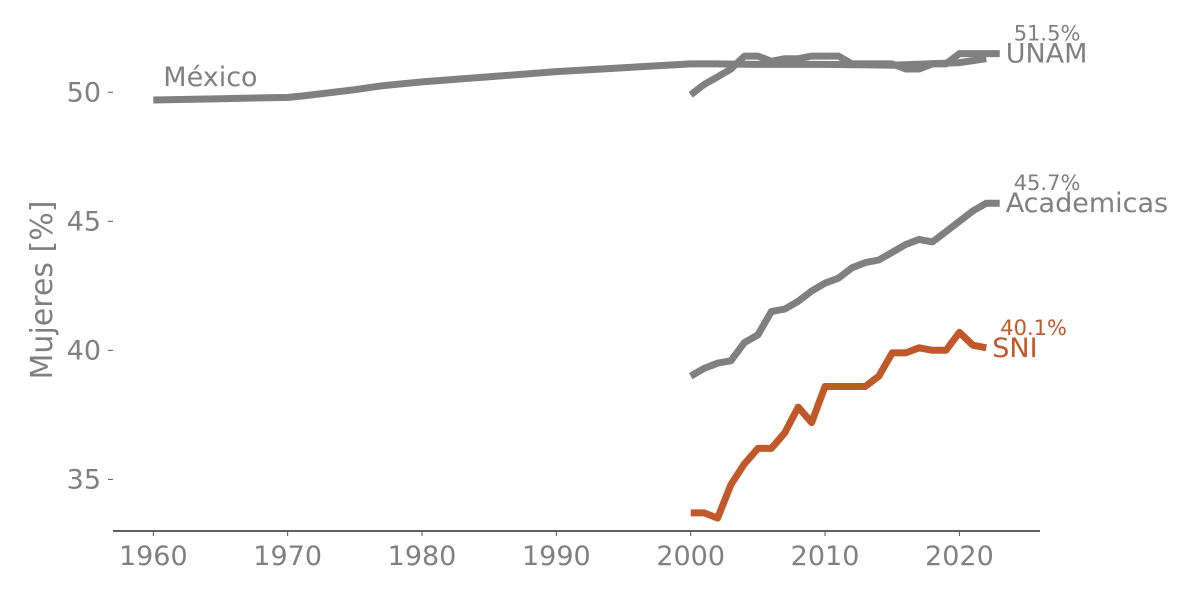 Image resolution: width=1200 pixels, height=600 pixels. I want to click on series-line-unam, so click(844, 74).